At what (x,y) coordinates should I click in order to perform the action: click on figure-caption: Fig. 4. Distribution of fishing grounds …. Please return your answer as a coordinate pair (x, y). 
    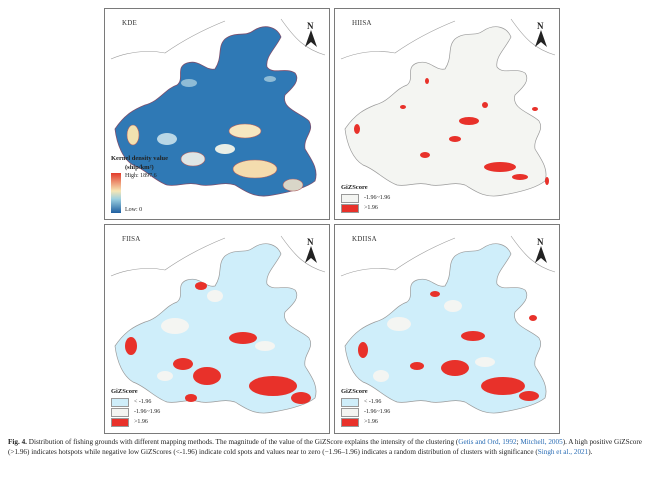
    Looking at the image, I should click on (325, 447).